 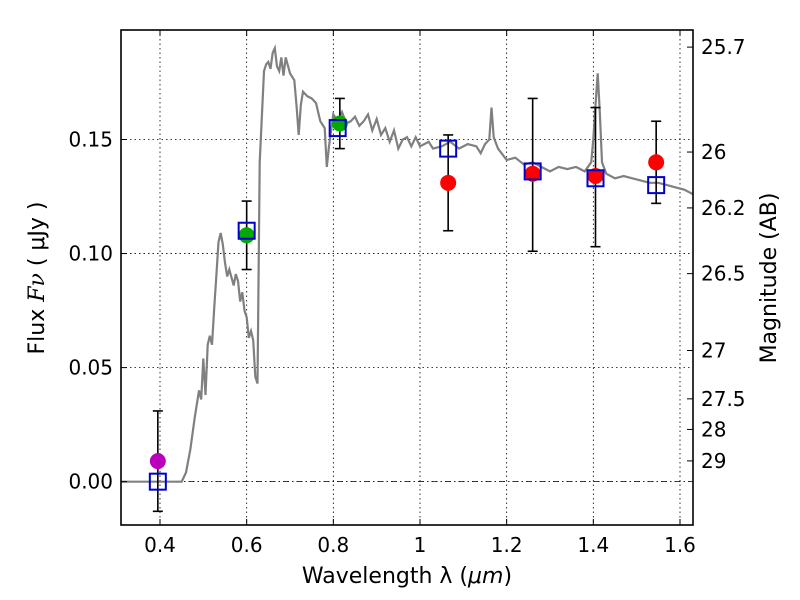 I want to click on x-tick-label: 0.6, so click(x=247, y=545).